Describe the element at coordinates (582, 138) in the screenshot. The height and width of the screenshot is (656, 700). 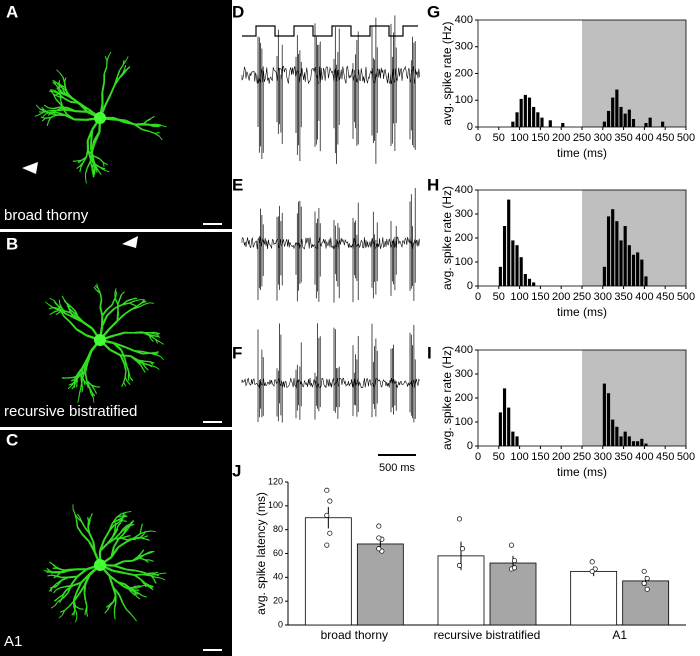
I see `x-tick-label: 250` at that location.